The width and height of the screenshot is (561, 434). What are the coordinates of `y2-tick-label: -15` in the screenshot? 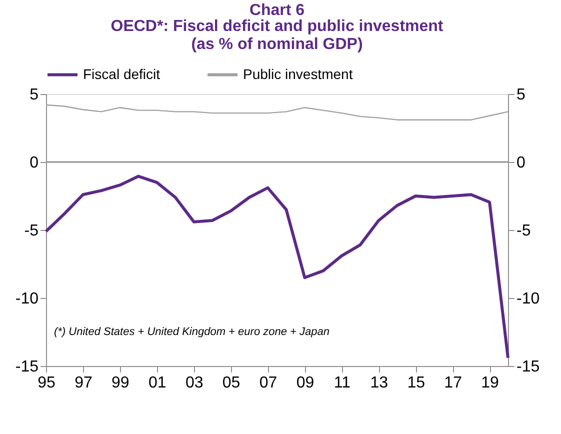 It's located at (528, 367).